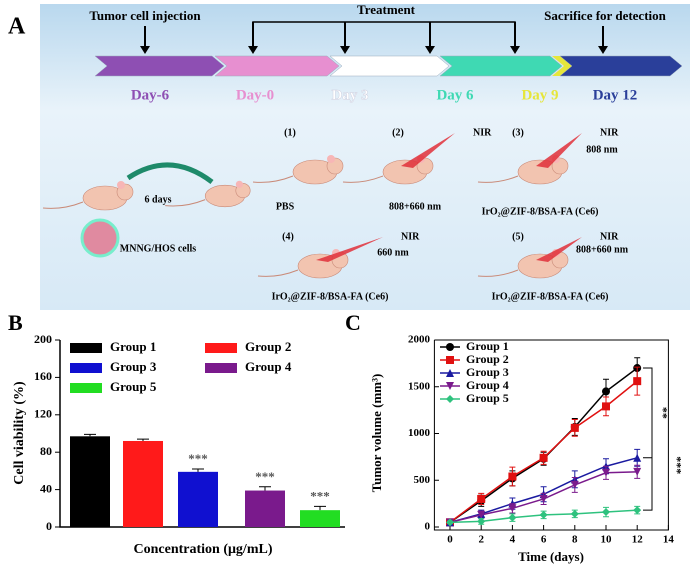 This screenshot has width=692, height=572. What do you see at coordinates (158, 199) in the screenshot?
I see `interval: 6 days` at bounding box center [158, 199].